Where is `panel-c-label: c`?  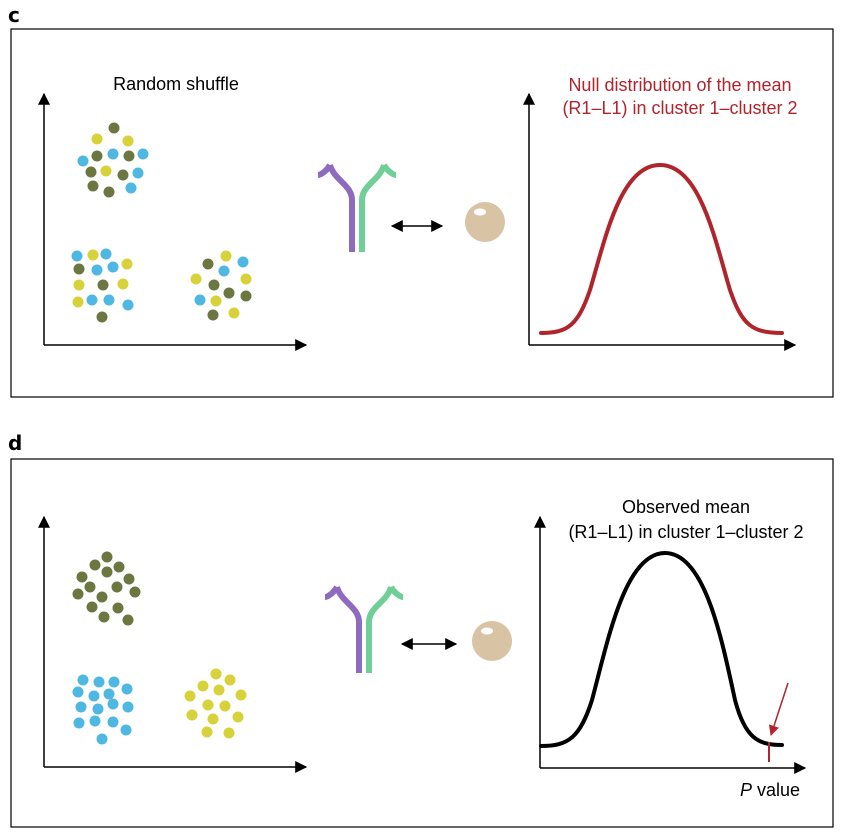
panel-c-label: c is located at coordinates (14, 15).